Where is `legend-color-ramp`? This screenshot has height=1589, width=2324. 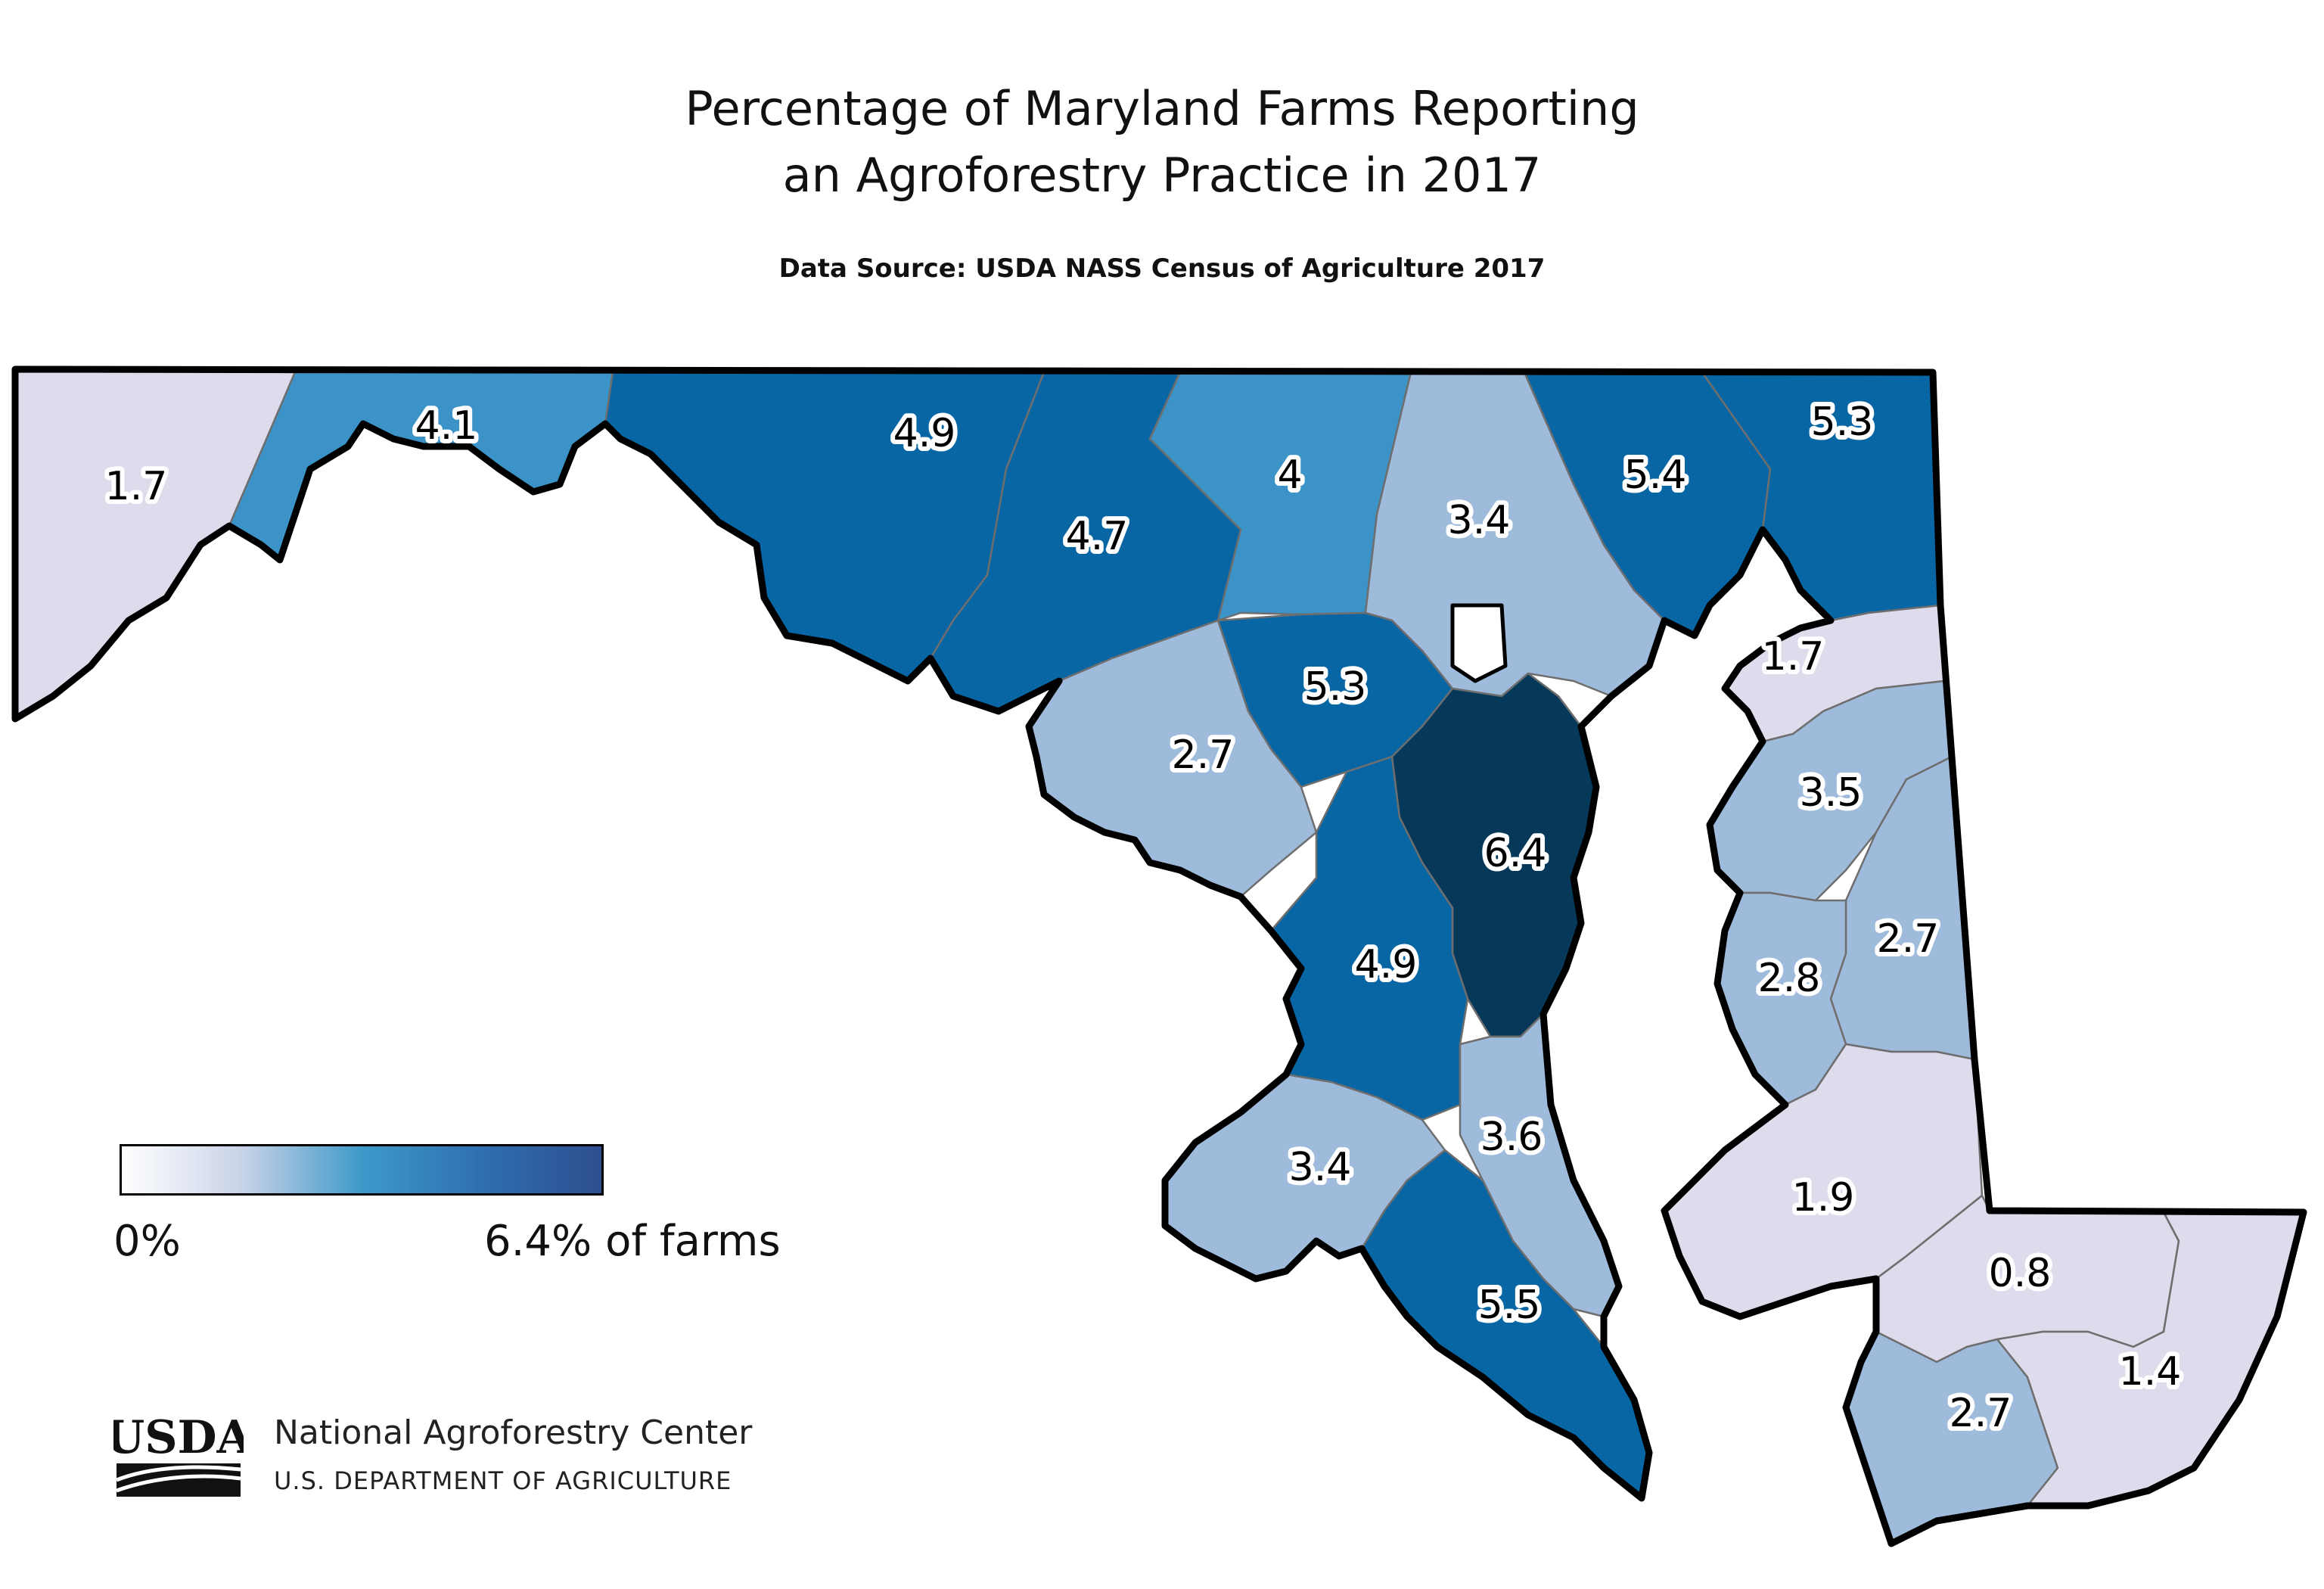
legend-color-ramp is located at coordinates (362, 1170).